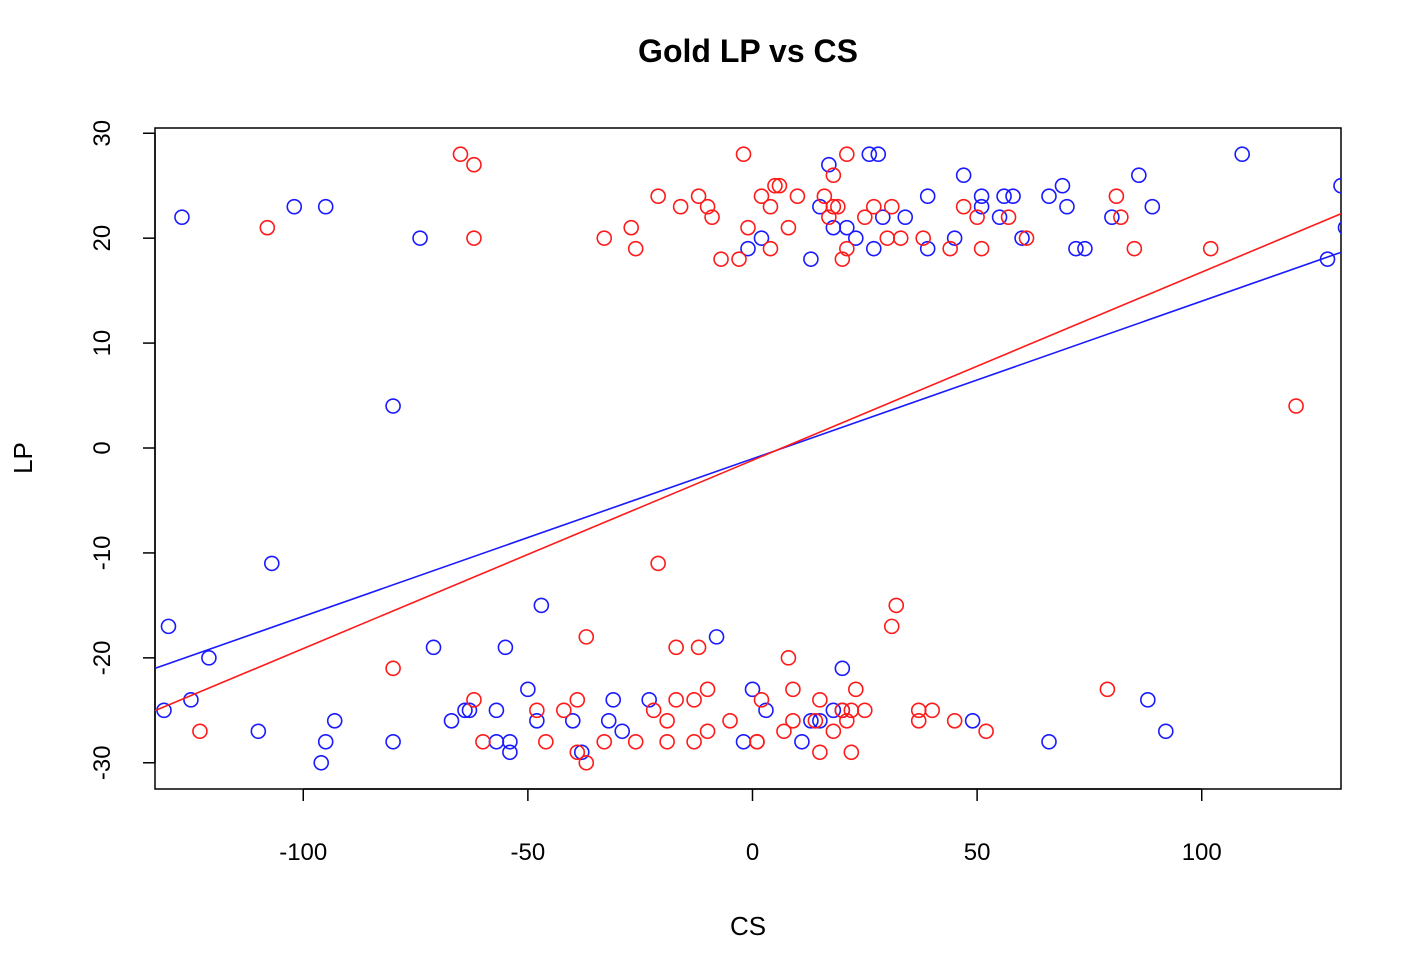 The width and height of the screenshot is (1406, 964). Describe the element at coordinates (102, 343) in the screenshot. I see `y-tick-label: 10` at that location.